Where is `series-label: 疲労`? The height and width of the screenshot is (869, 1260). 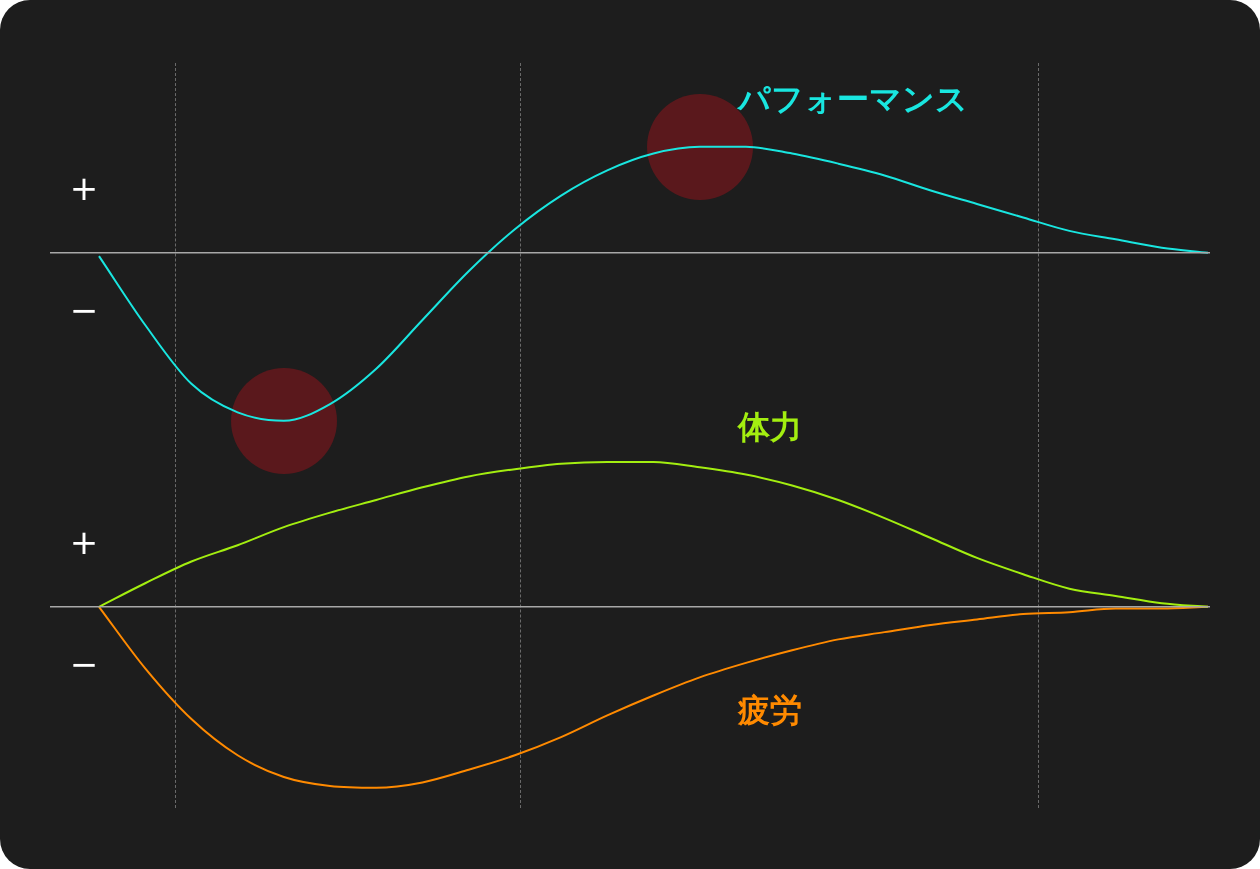
series-label: 疲労 is located at coordinates (769, 710).